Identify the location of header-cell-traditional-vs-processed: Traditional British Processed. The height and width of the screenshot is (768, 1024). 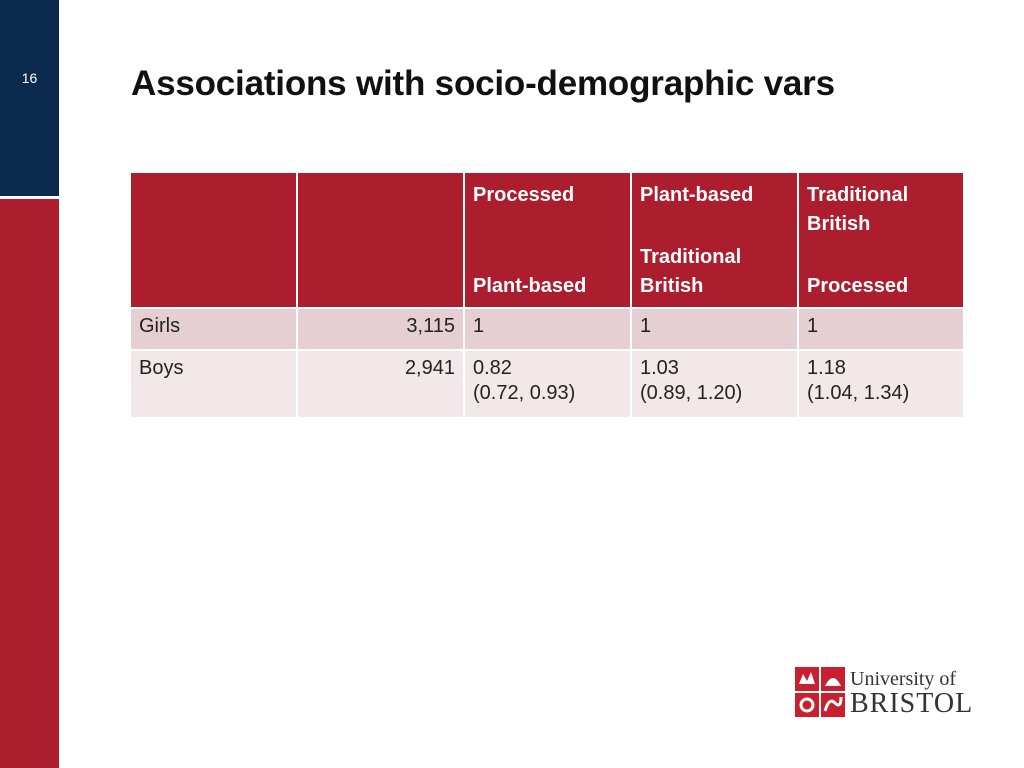
(881, 240).